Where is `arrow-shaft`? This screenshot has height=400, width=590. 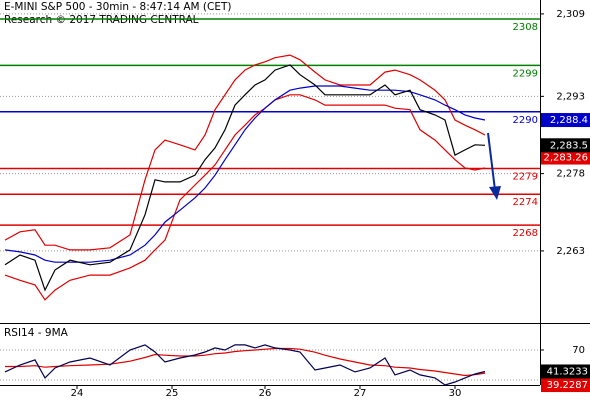 arrow-shaft is located at coordinates (491, 161).